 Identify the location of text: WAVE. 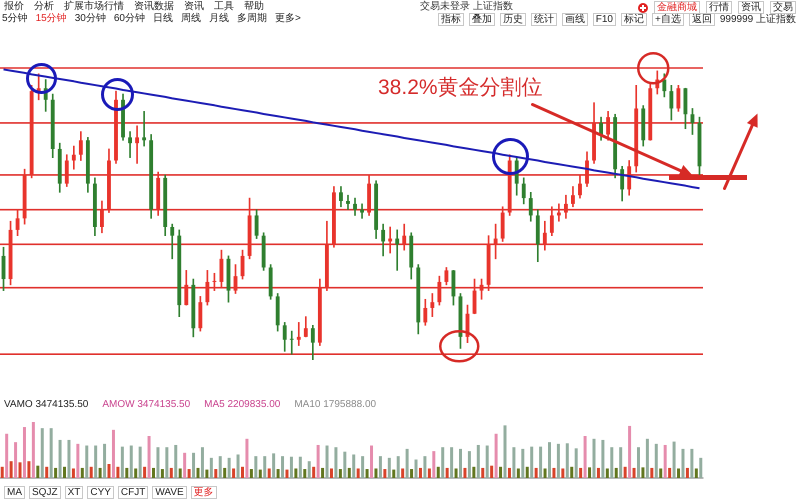
(169, 492).